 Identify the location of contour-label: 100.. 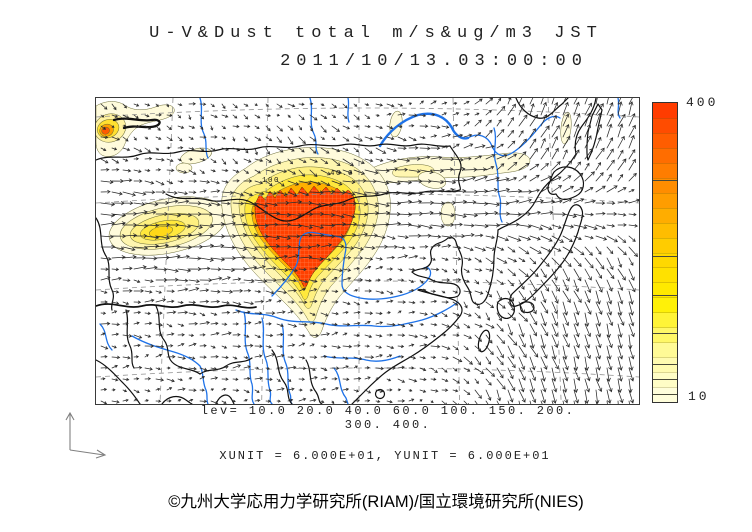
(274, 181).